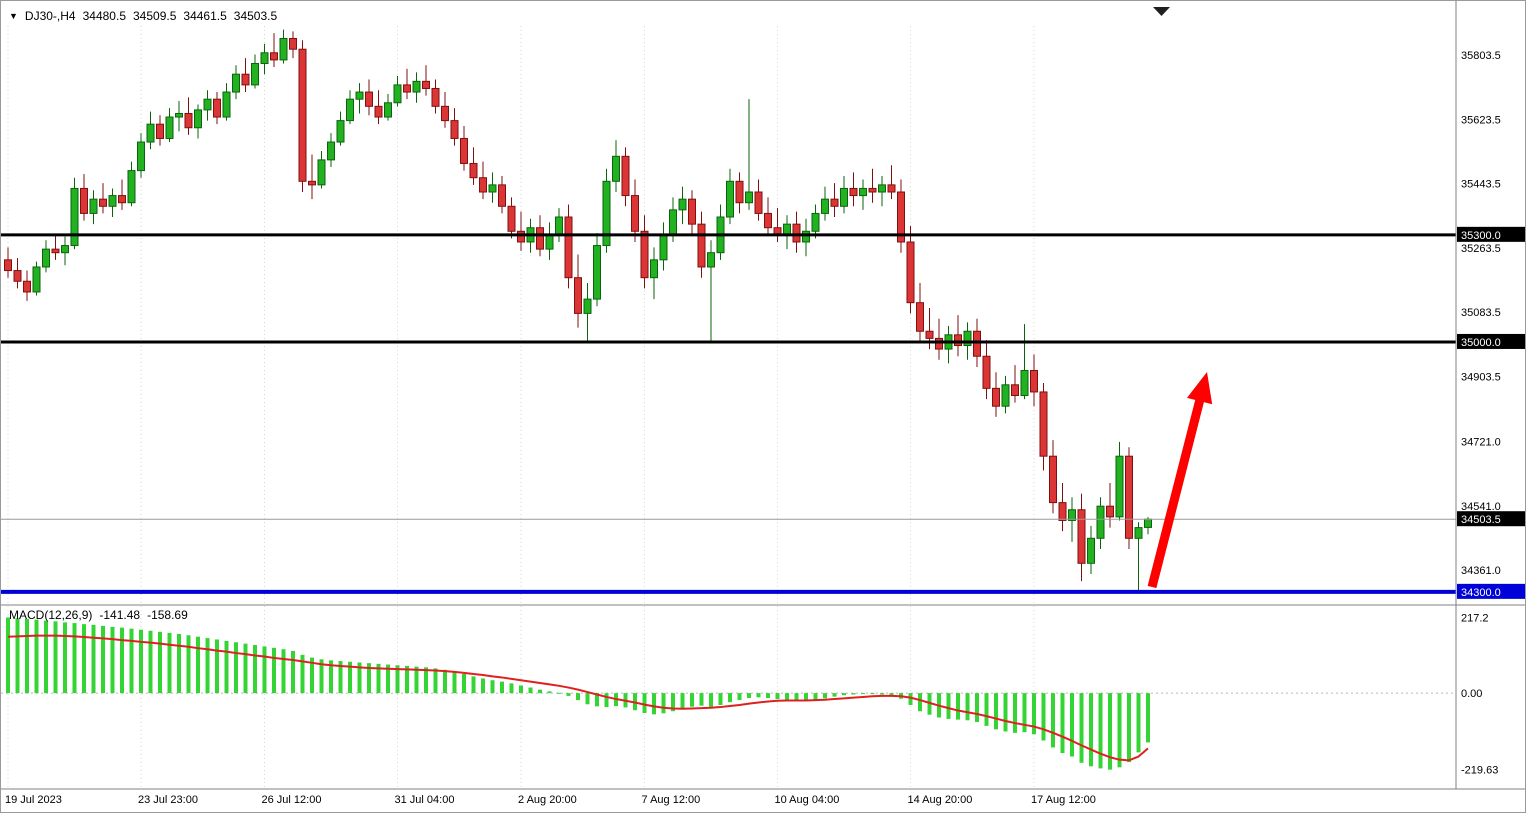  What do you see at coordinates (578, 693) in the screenshot?
I see `macd-layer` at bounding box center [578, 693].